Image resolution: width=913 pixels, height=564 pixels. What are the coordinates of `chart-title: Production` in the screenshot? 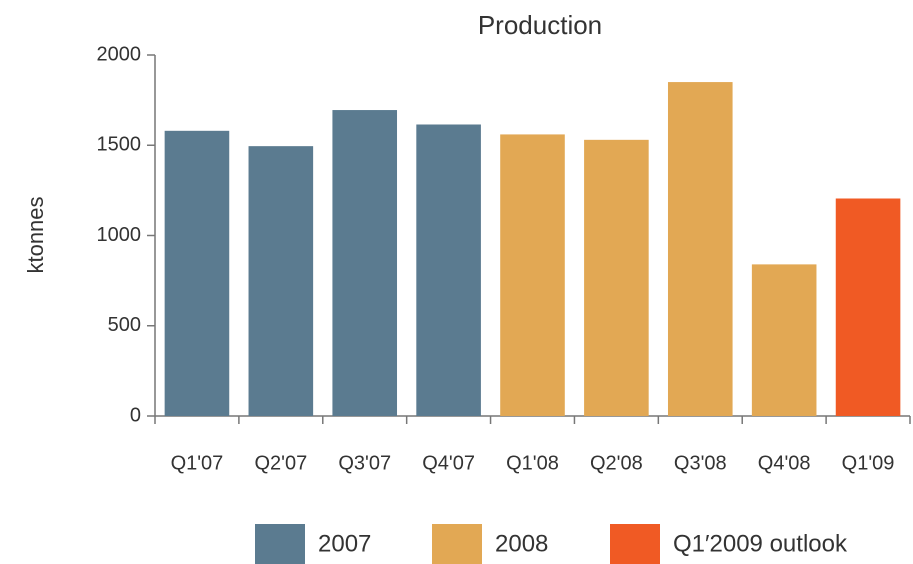 It's located at (540, 25).